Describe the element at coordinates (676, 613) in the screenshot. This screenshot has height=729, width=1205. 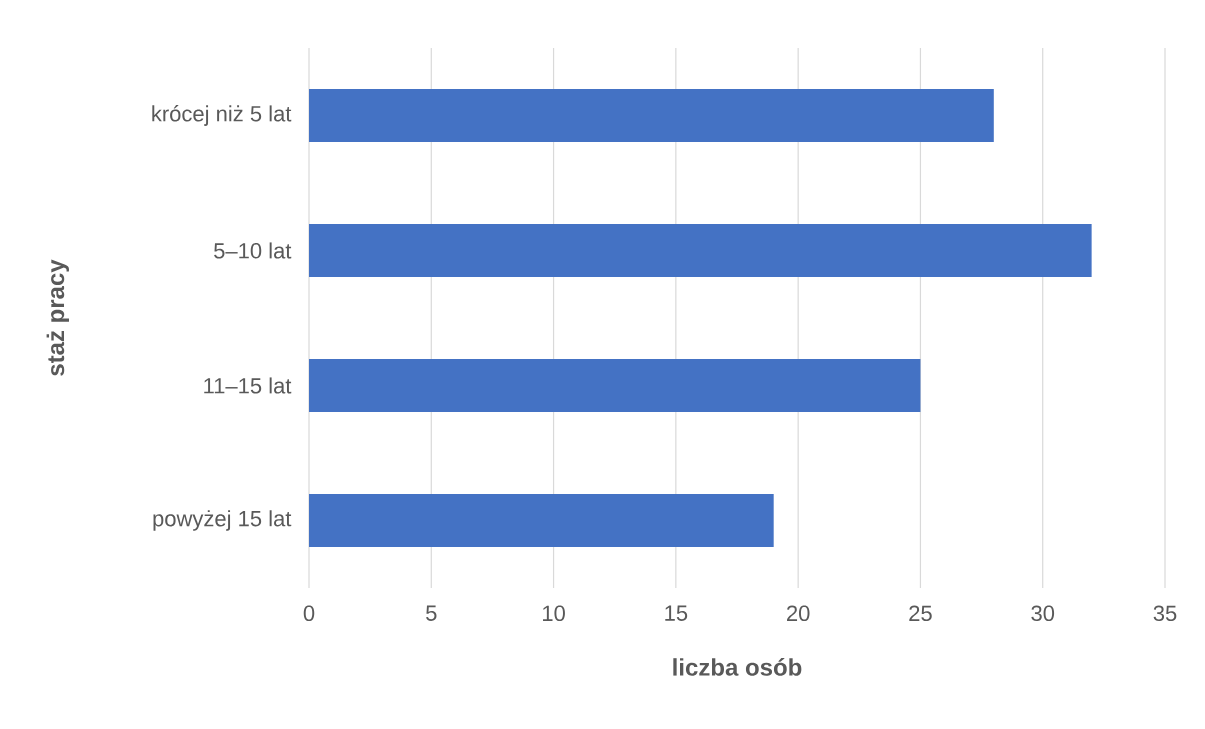
I see `x-tick-label: 15` at that location.